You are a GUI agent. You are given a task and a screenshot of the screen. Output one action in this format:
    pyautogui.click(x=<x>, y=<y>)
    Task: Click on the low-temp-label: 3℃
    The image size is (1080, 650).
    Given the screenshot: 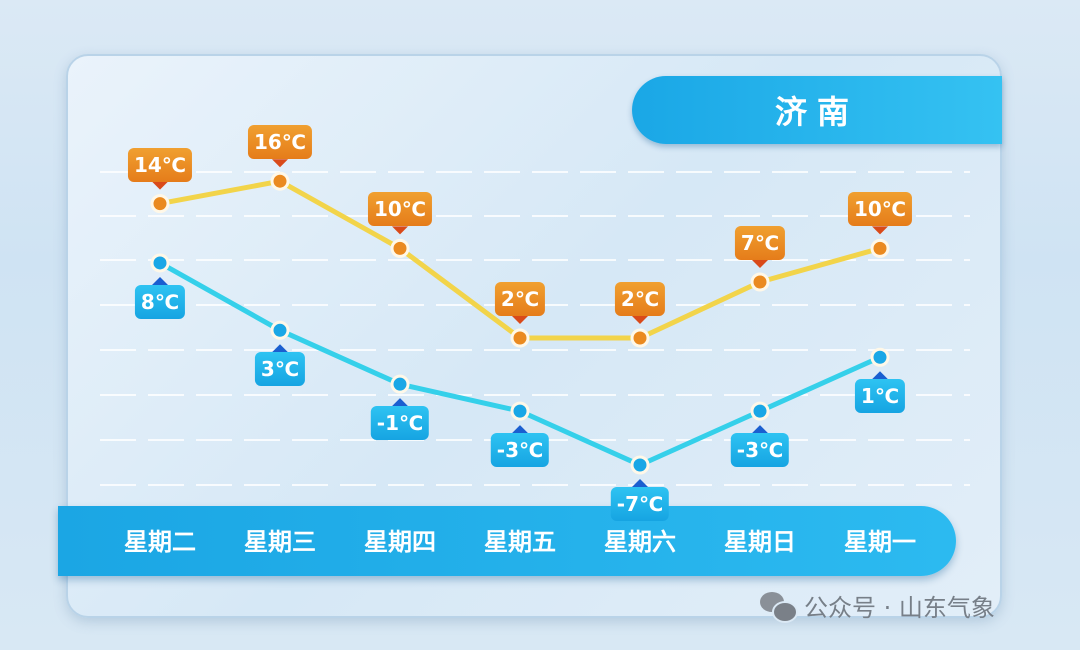 What is the action you would take?
    pyautogui.click(x=280, y=369)
    